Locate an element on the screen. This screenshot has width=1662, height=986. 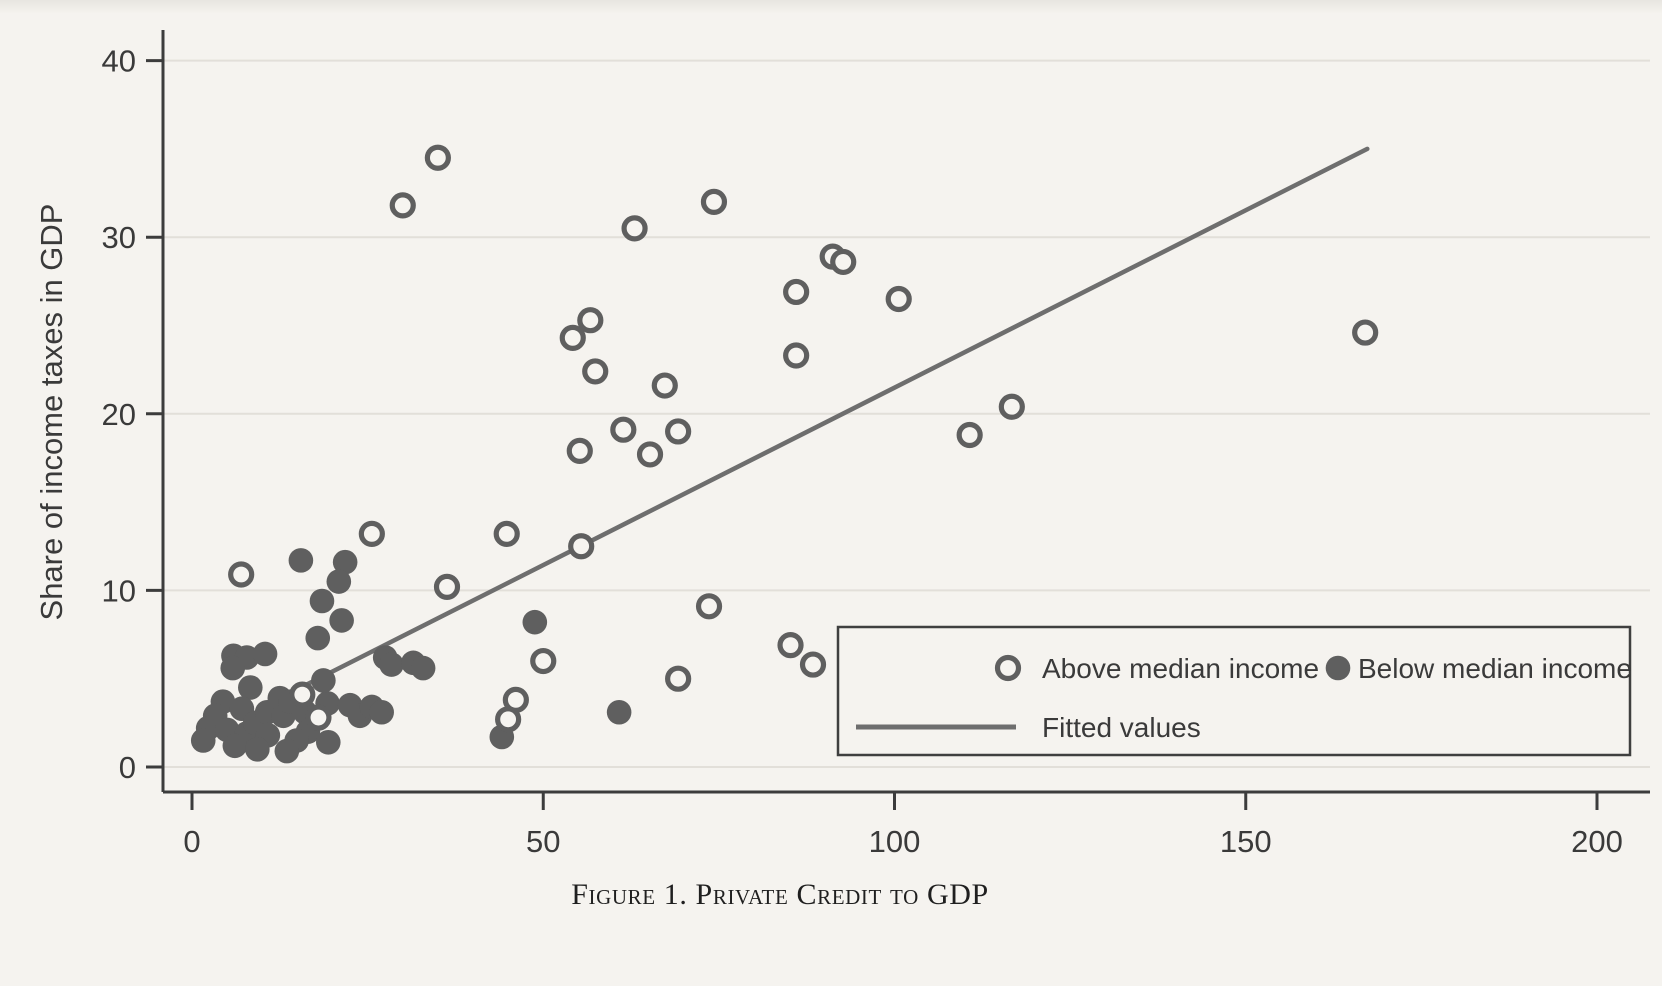
series-below-median is located at coordinates (411, 656).